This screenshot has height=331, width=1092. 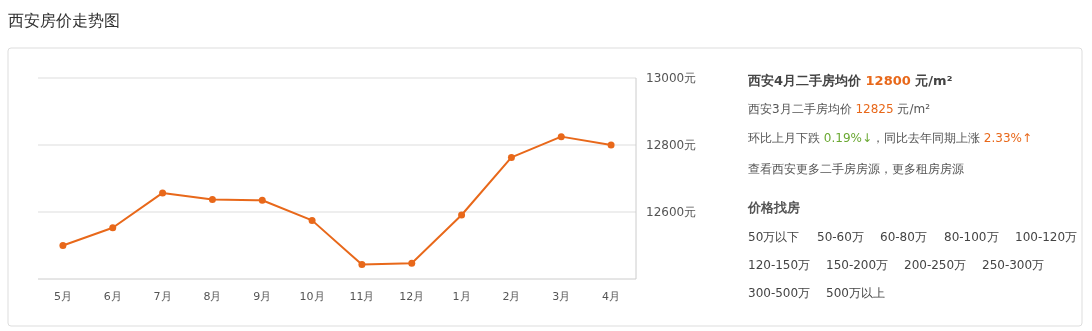 What do you see at coordinates (890, 138) in the screenshot?
I see `text: 环比上月下跌 0.19%↓，同比去年同期上涨 2.33%↑` at bounding box center [890, 138].